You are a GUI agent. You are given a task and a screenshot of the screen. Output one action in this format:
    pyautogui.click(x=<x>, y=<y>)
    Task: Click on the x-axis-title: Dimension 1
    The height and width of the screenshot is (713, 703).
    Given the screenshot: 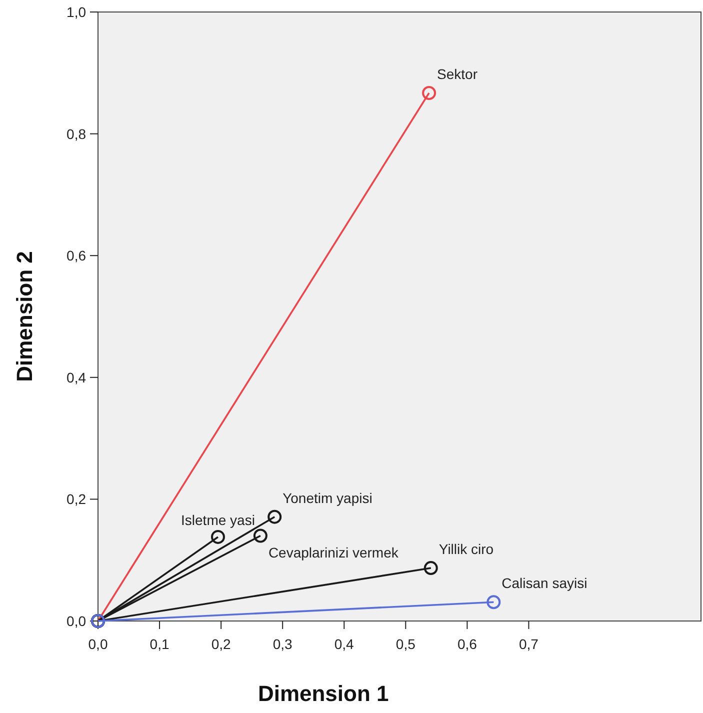 What is the action you would take?
    pyautogui.click(x=323, y=693)
    